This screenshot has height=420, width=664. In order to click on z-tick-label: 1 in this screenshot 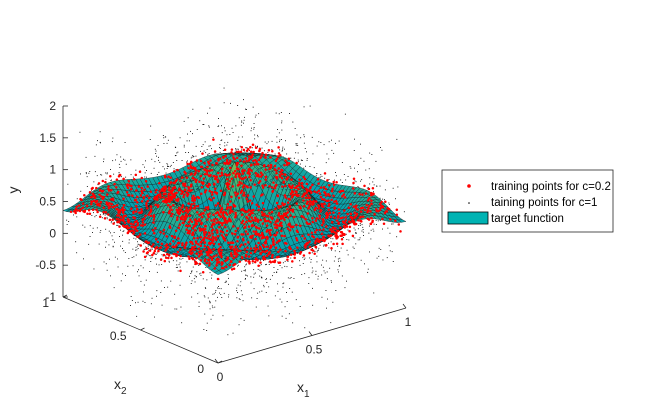, I will do `click(52, 170)`.